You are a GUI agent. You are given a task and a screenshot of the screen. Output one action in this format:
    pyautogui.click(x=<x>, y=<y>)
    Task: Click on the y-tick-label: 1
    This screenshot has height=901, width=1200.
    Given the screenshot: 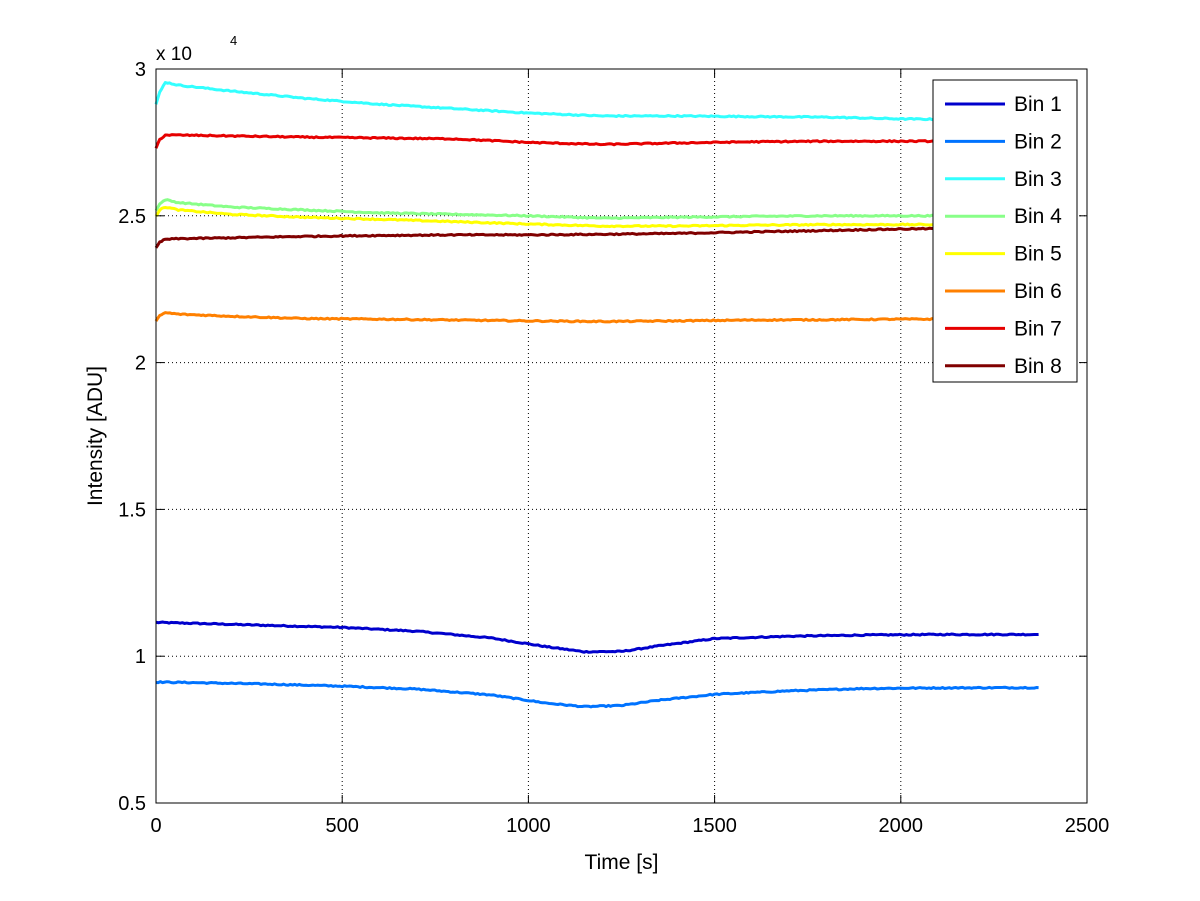 What is the action you would take?
    pyautogui.click(x=140, y=657)
    